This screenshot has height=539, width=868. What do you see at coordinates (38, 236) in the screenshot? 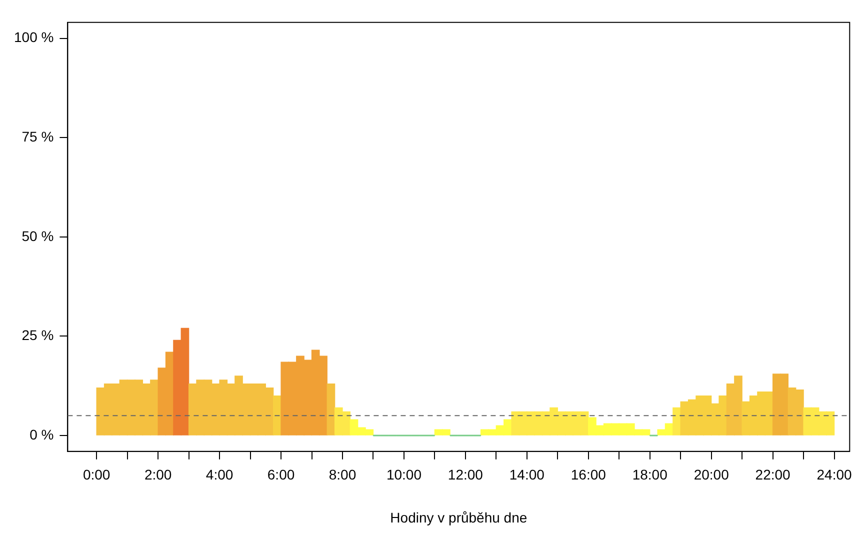
I see `y-tick-label: 50 %` at bounding box center [38, 236].